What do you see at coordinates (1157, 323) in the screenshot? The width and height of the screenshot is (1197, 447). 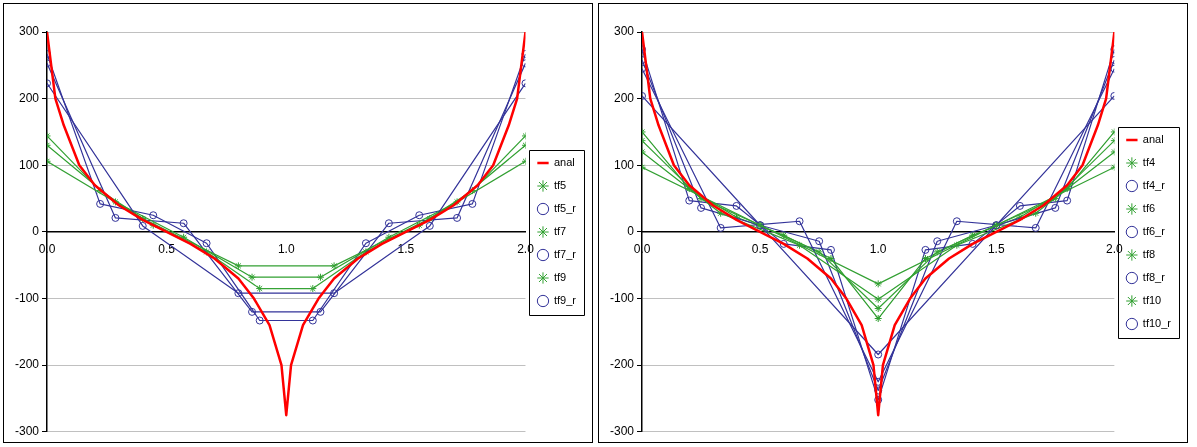 I see `legend-label: tf10_r` at bounding box center [1157, 323].